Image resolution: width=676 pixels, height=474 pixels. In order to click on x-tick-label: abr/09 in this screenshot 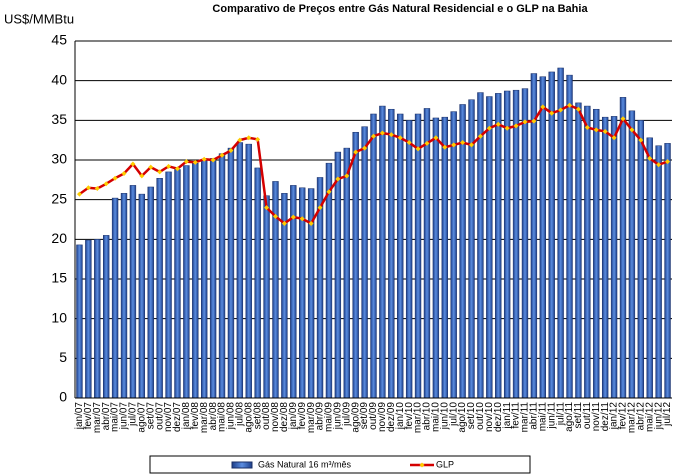, I will do `click(320, 416)`.